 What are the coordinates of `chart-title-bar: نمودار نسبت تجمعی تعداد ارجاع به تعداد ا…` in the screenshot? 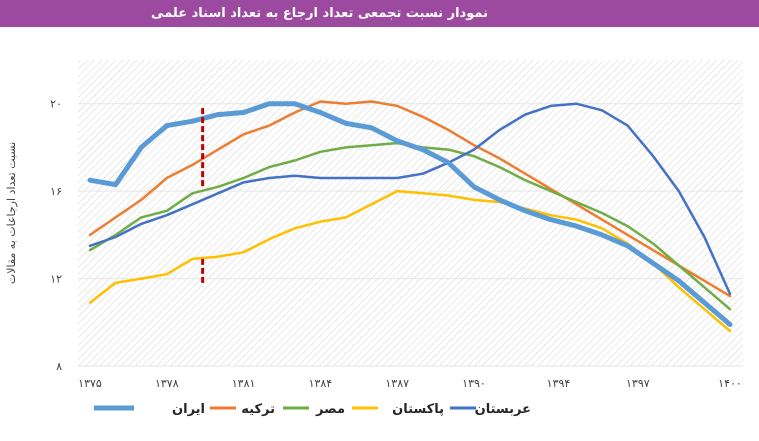 It's located at (379, 13).